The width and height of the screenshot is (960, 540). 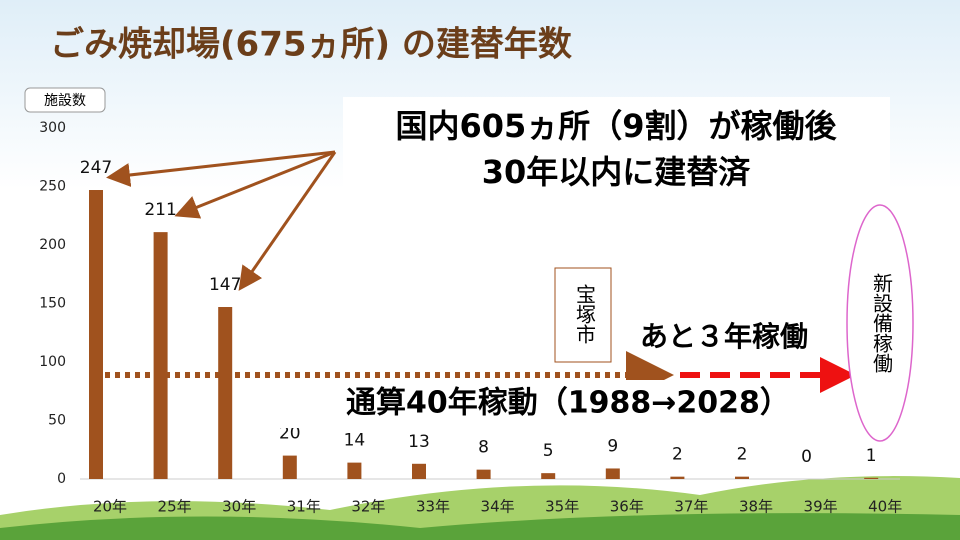 What do you see at coordinates (52, 128) in the screenshot?
I see `y-tick-label: 300` at bounding box center [52, 128].